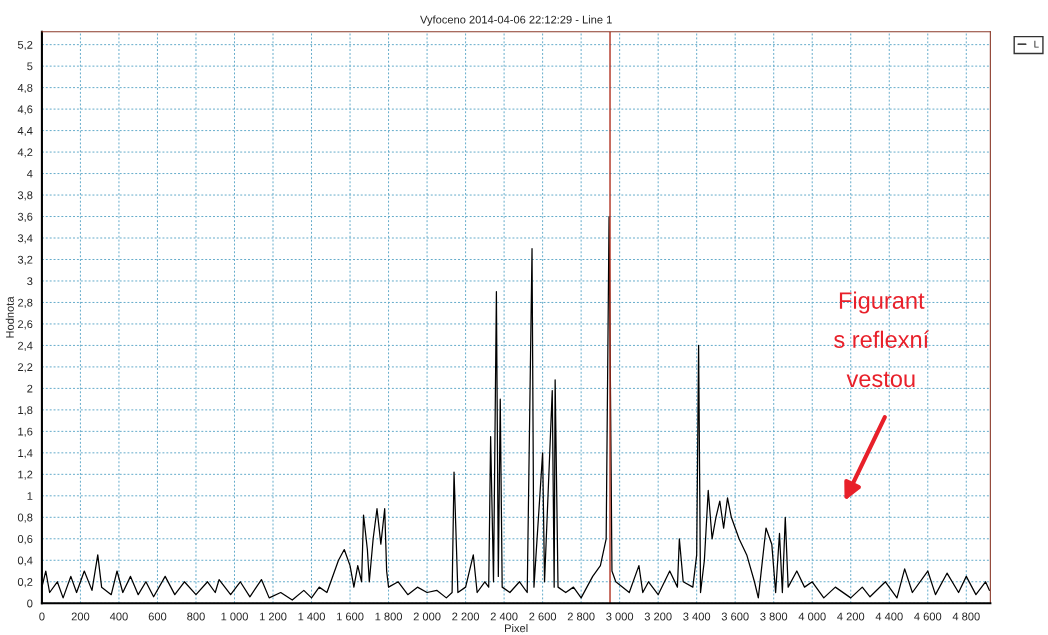  What do you see at coordinates (157, 616) in the screenshot?
I see `x-tick-label: 600` at bounding box center [157, 616].